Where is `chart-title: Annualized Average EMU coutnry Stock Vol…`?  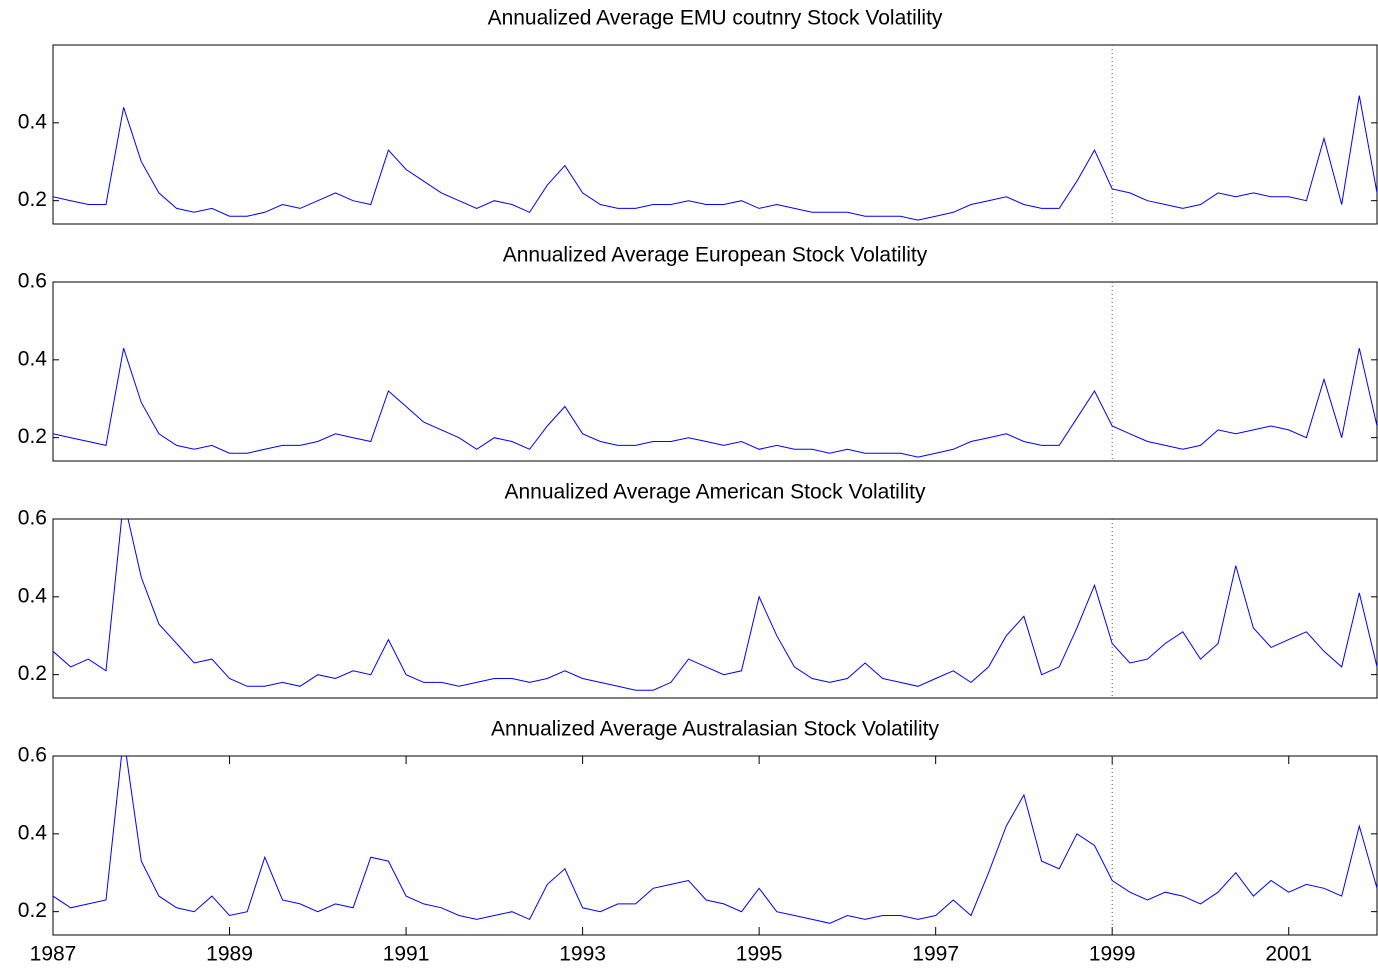 chart-title: Annualized Average EMU coutnry Stock Vol… is located at coordinates (715, 18).